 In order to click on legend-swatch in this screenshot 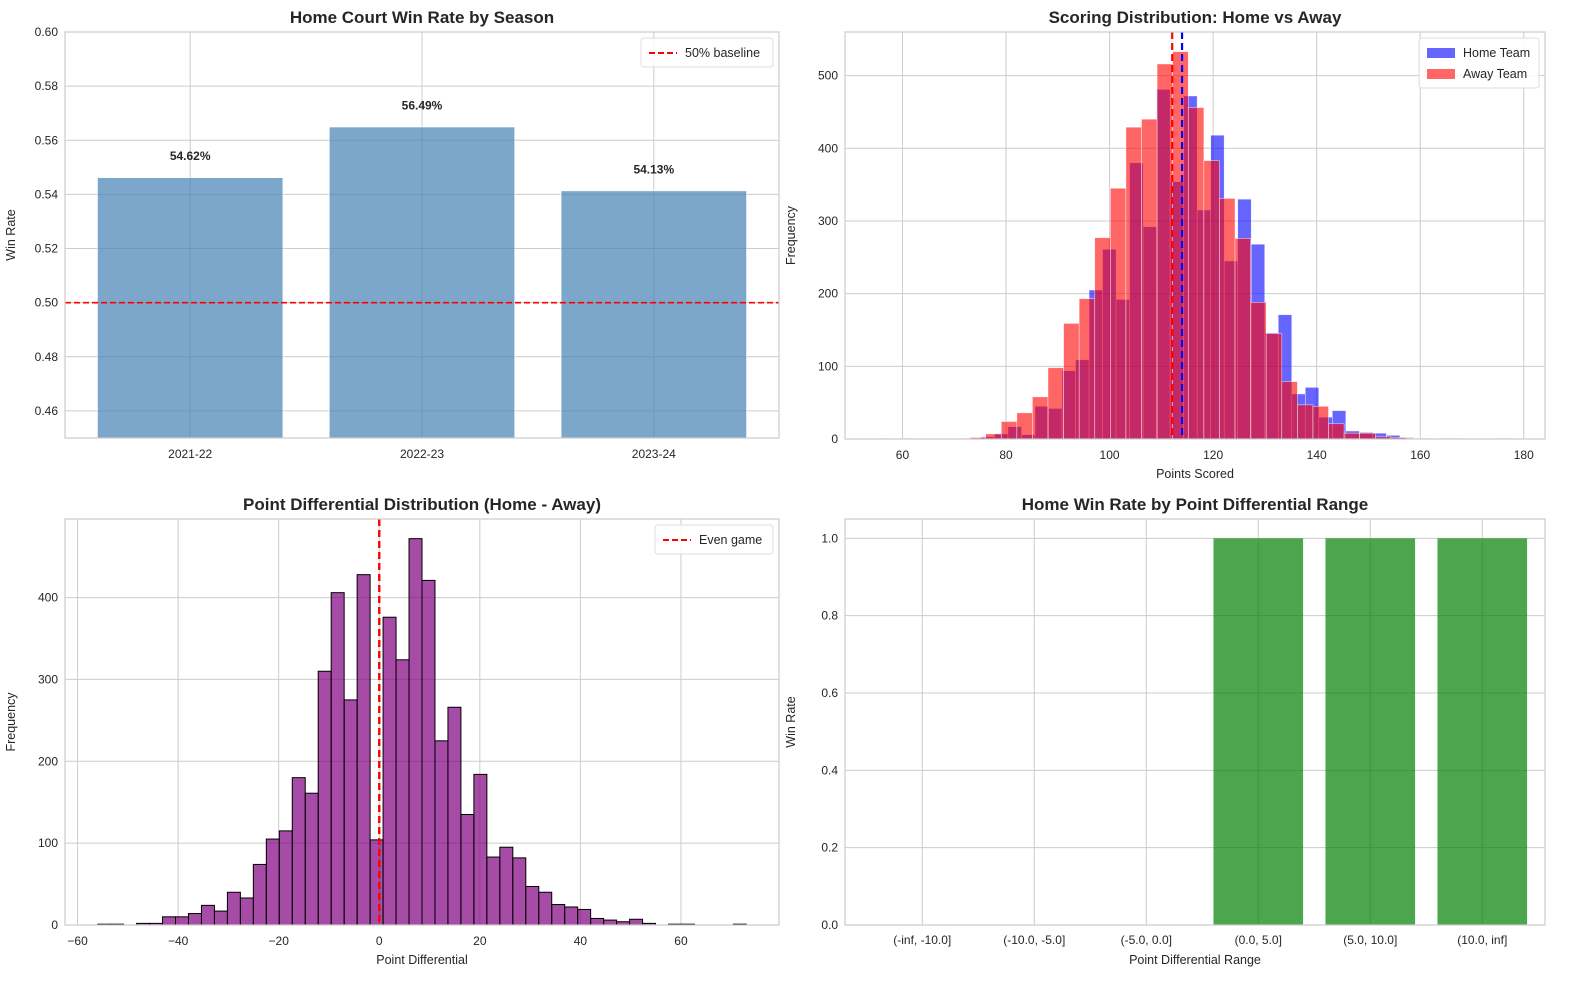, I will do `click(1441, 74)`.